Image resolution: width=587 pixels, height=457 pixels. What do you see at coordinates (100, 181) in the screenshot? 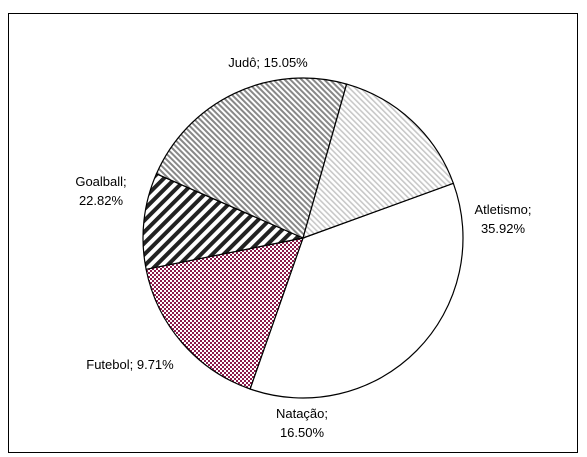
I see `slice-label-line: Goalball;` at bounding box center [100, 181].